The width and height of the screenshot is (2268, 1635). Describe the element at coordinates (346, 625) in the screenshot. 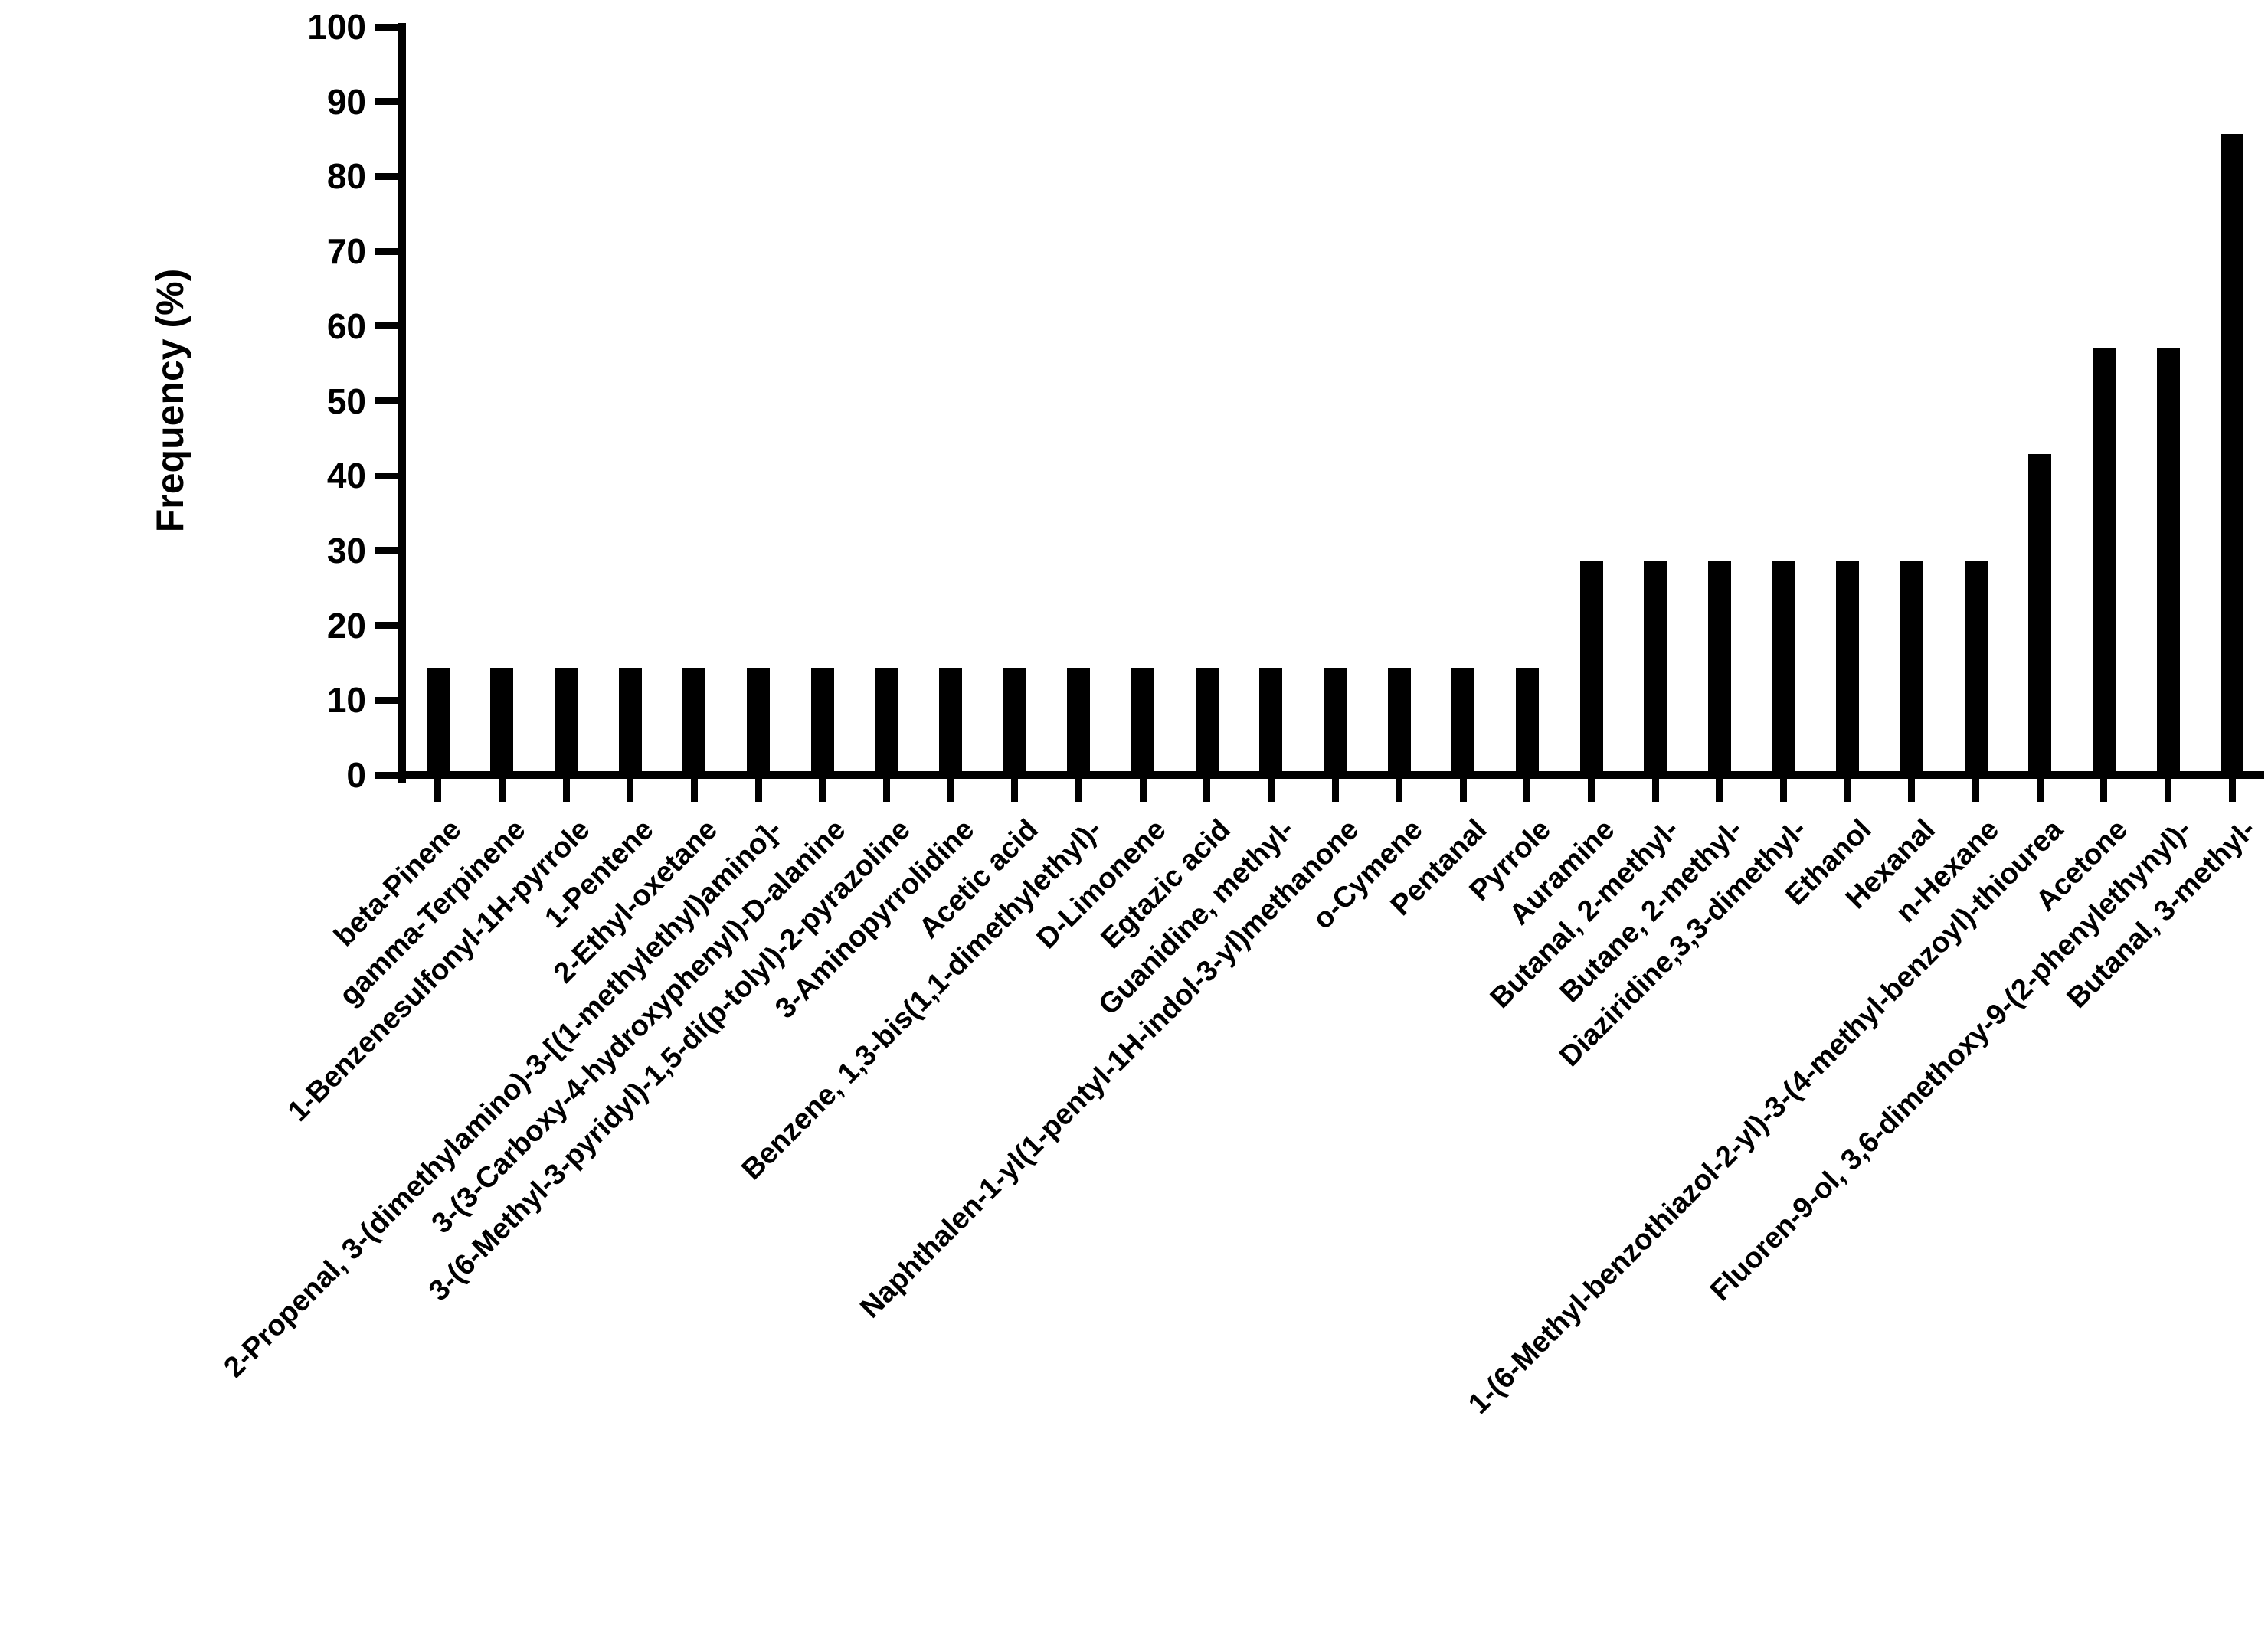

I see `y-tick-label: 20` at that location.